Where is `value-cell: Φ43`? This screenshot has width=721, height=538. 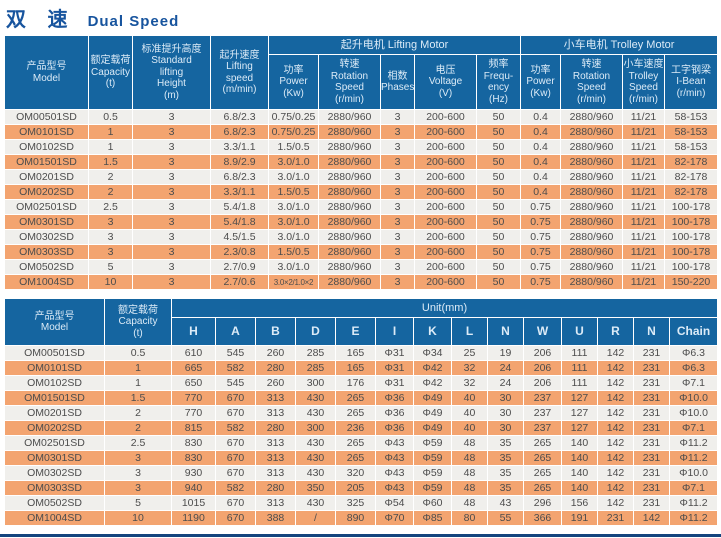
value-cell: Φ43 is located at coordinates (394, 443).